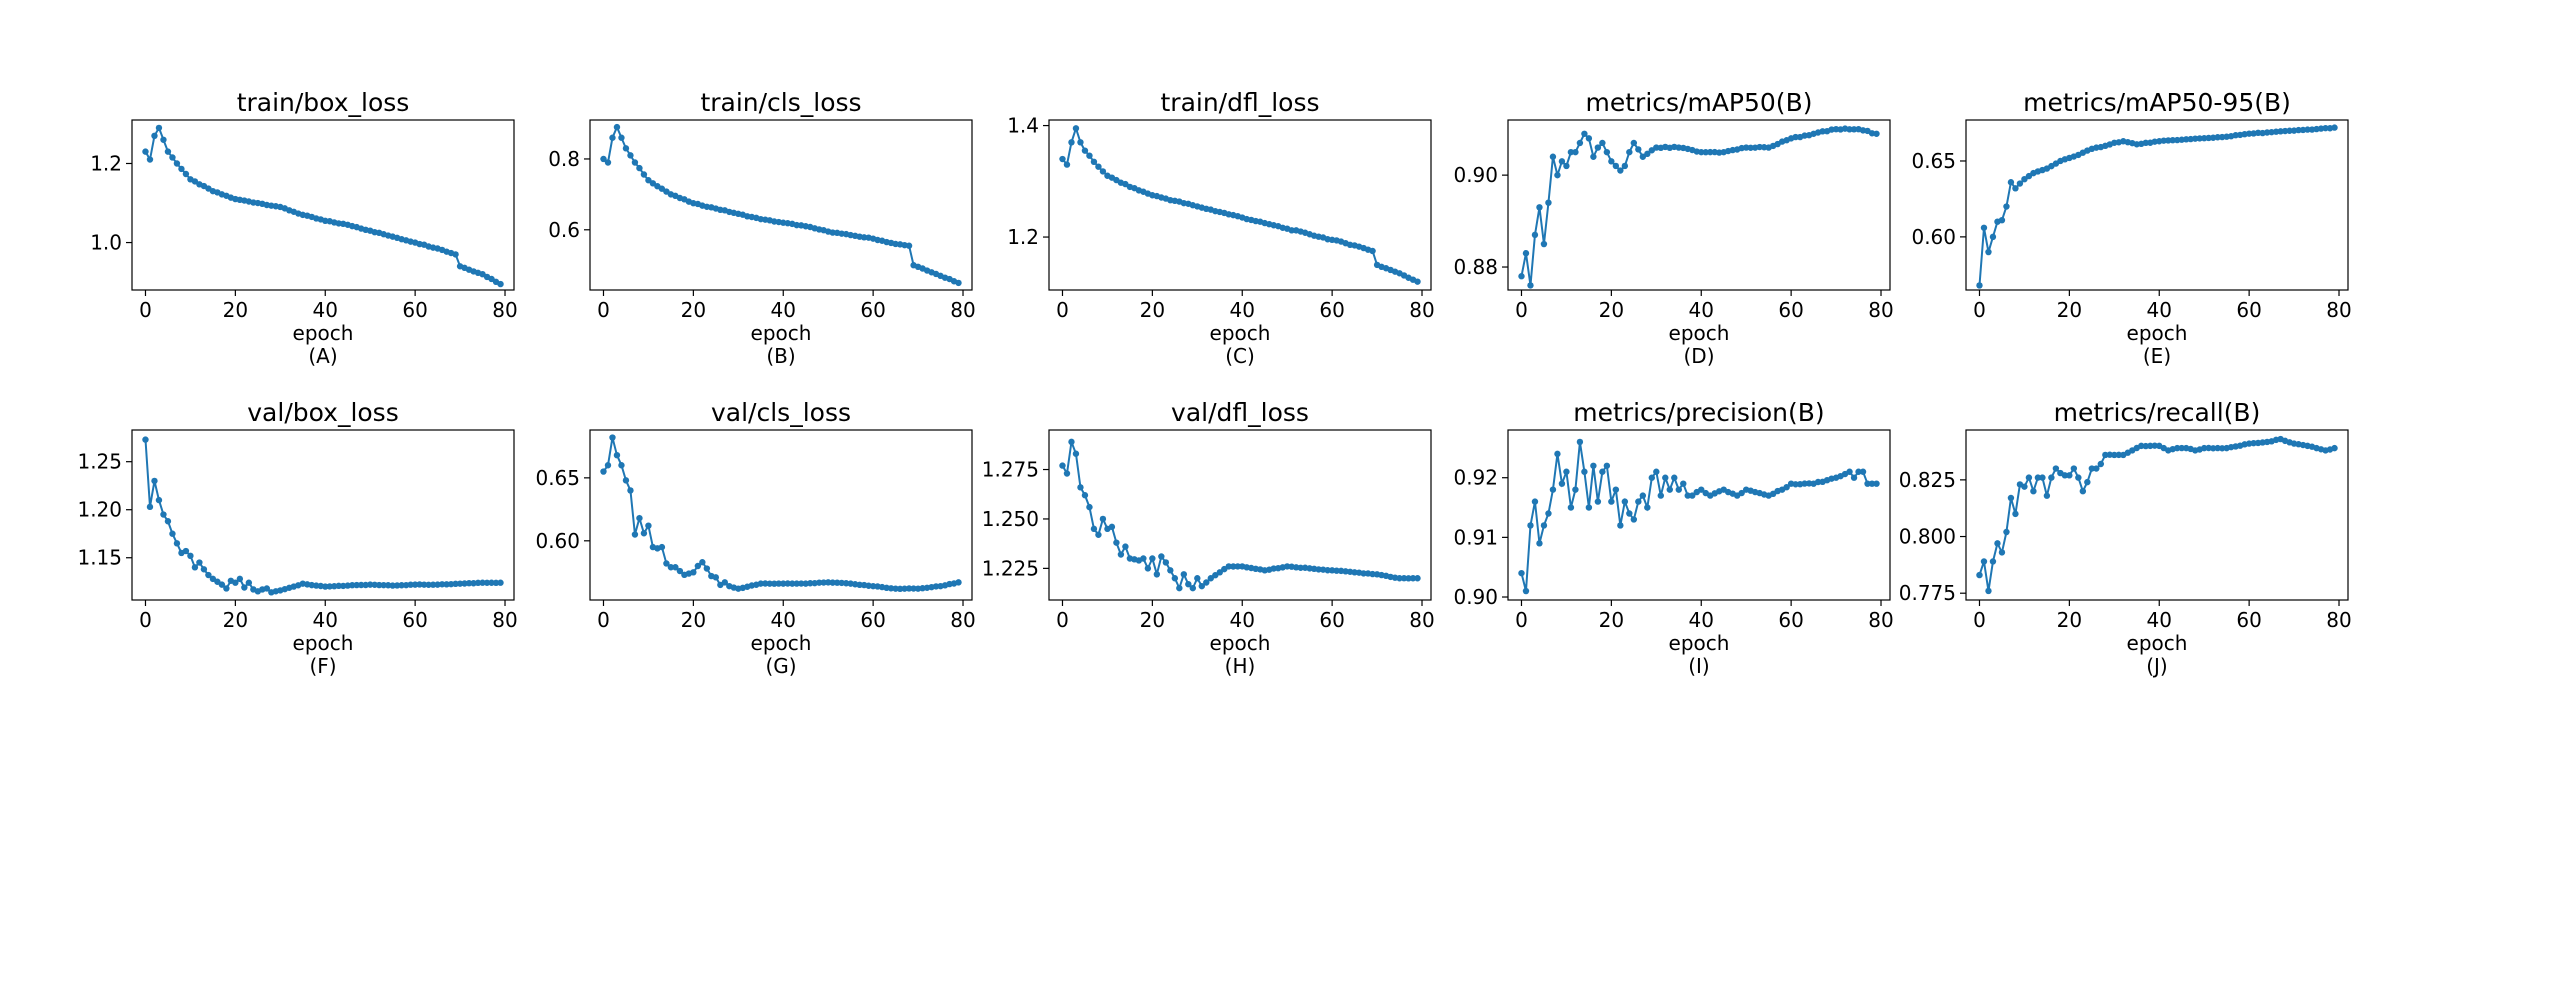  Describe the element at coordinates (564, 230) in the screenshot. I see `y-tick-label: 0.6` at that location.